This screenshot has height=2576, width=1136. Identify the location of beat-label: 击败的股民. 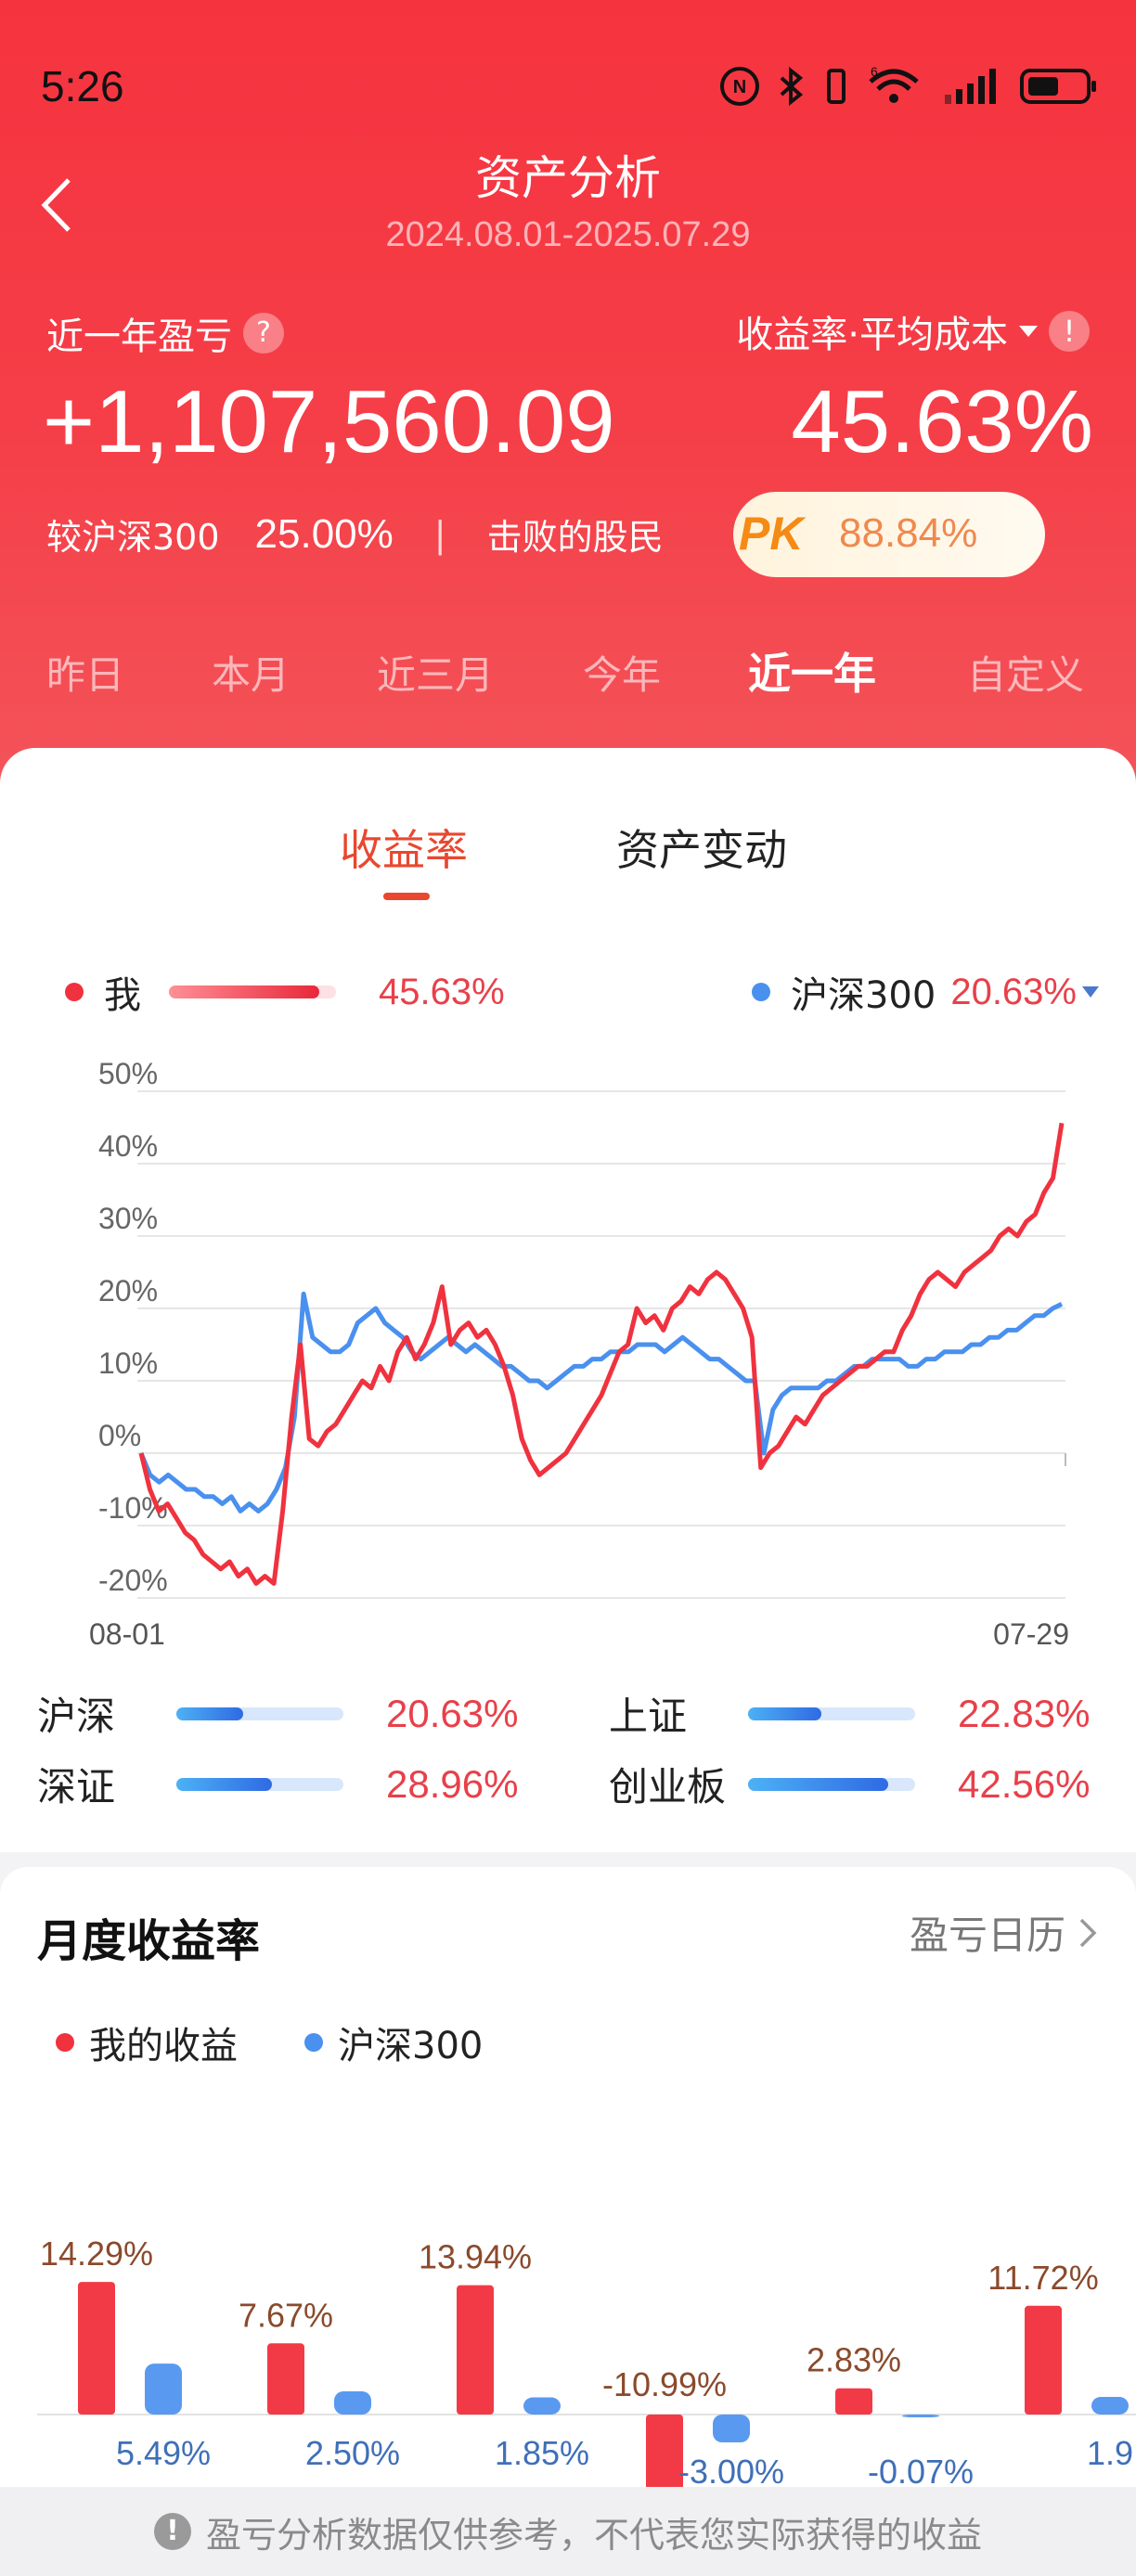
(575, 537).